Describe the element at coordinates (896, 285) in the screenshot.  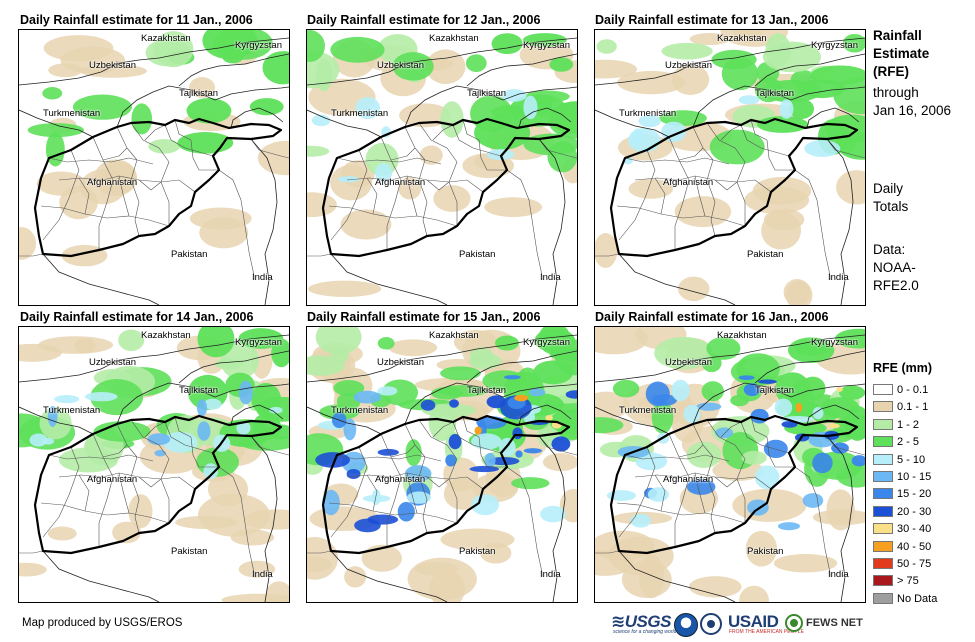
I see `sidebar-data-line3: RFE2.0` at that location.